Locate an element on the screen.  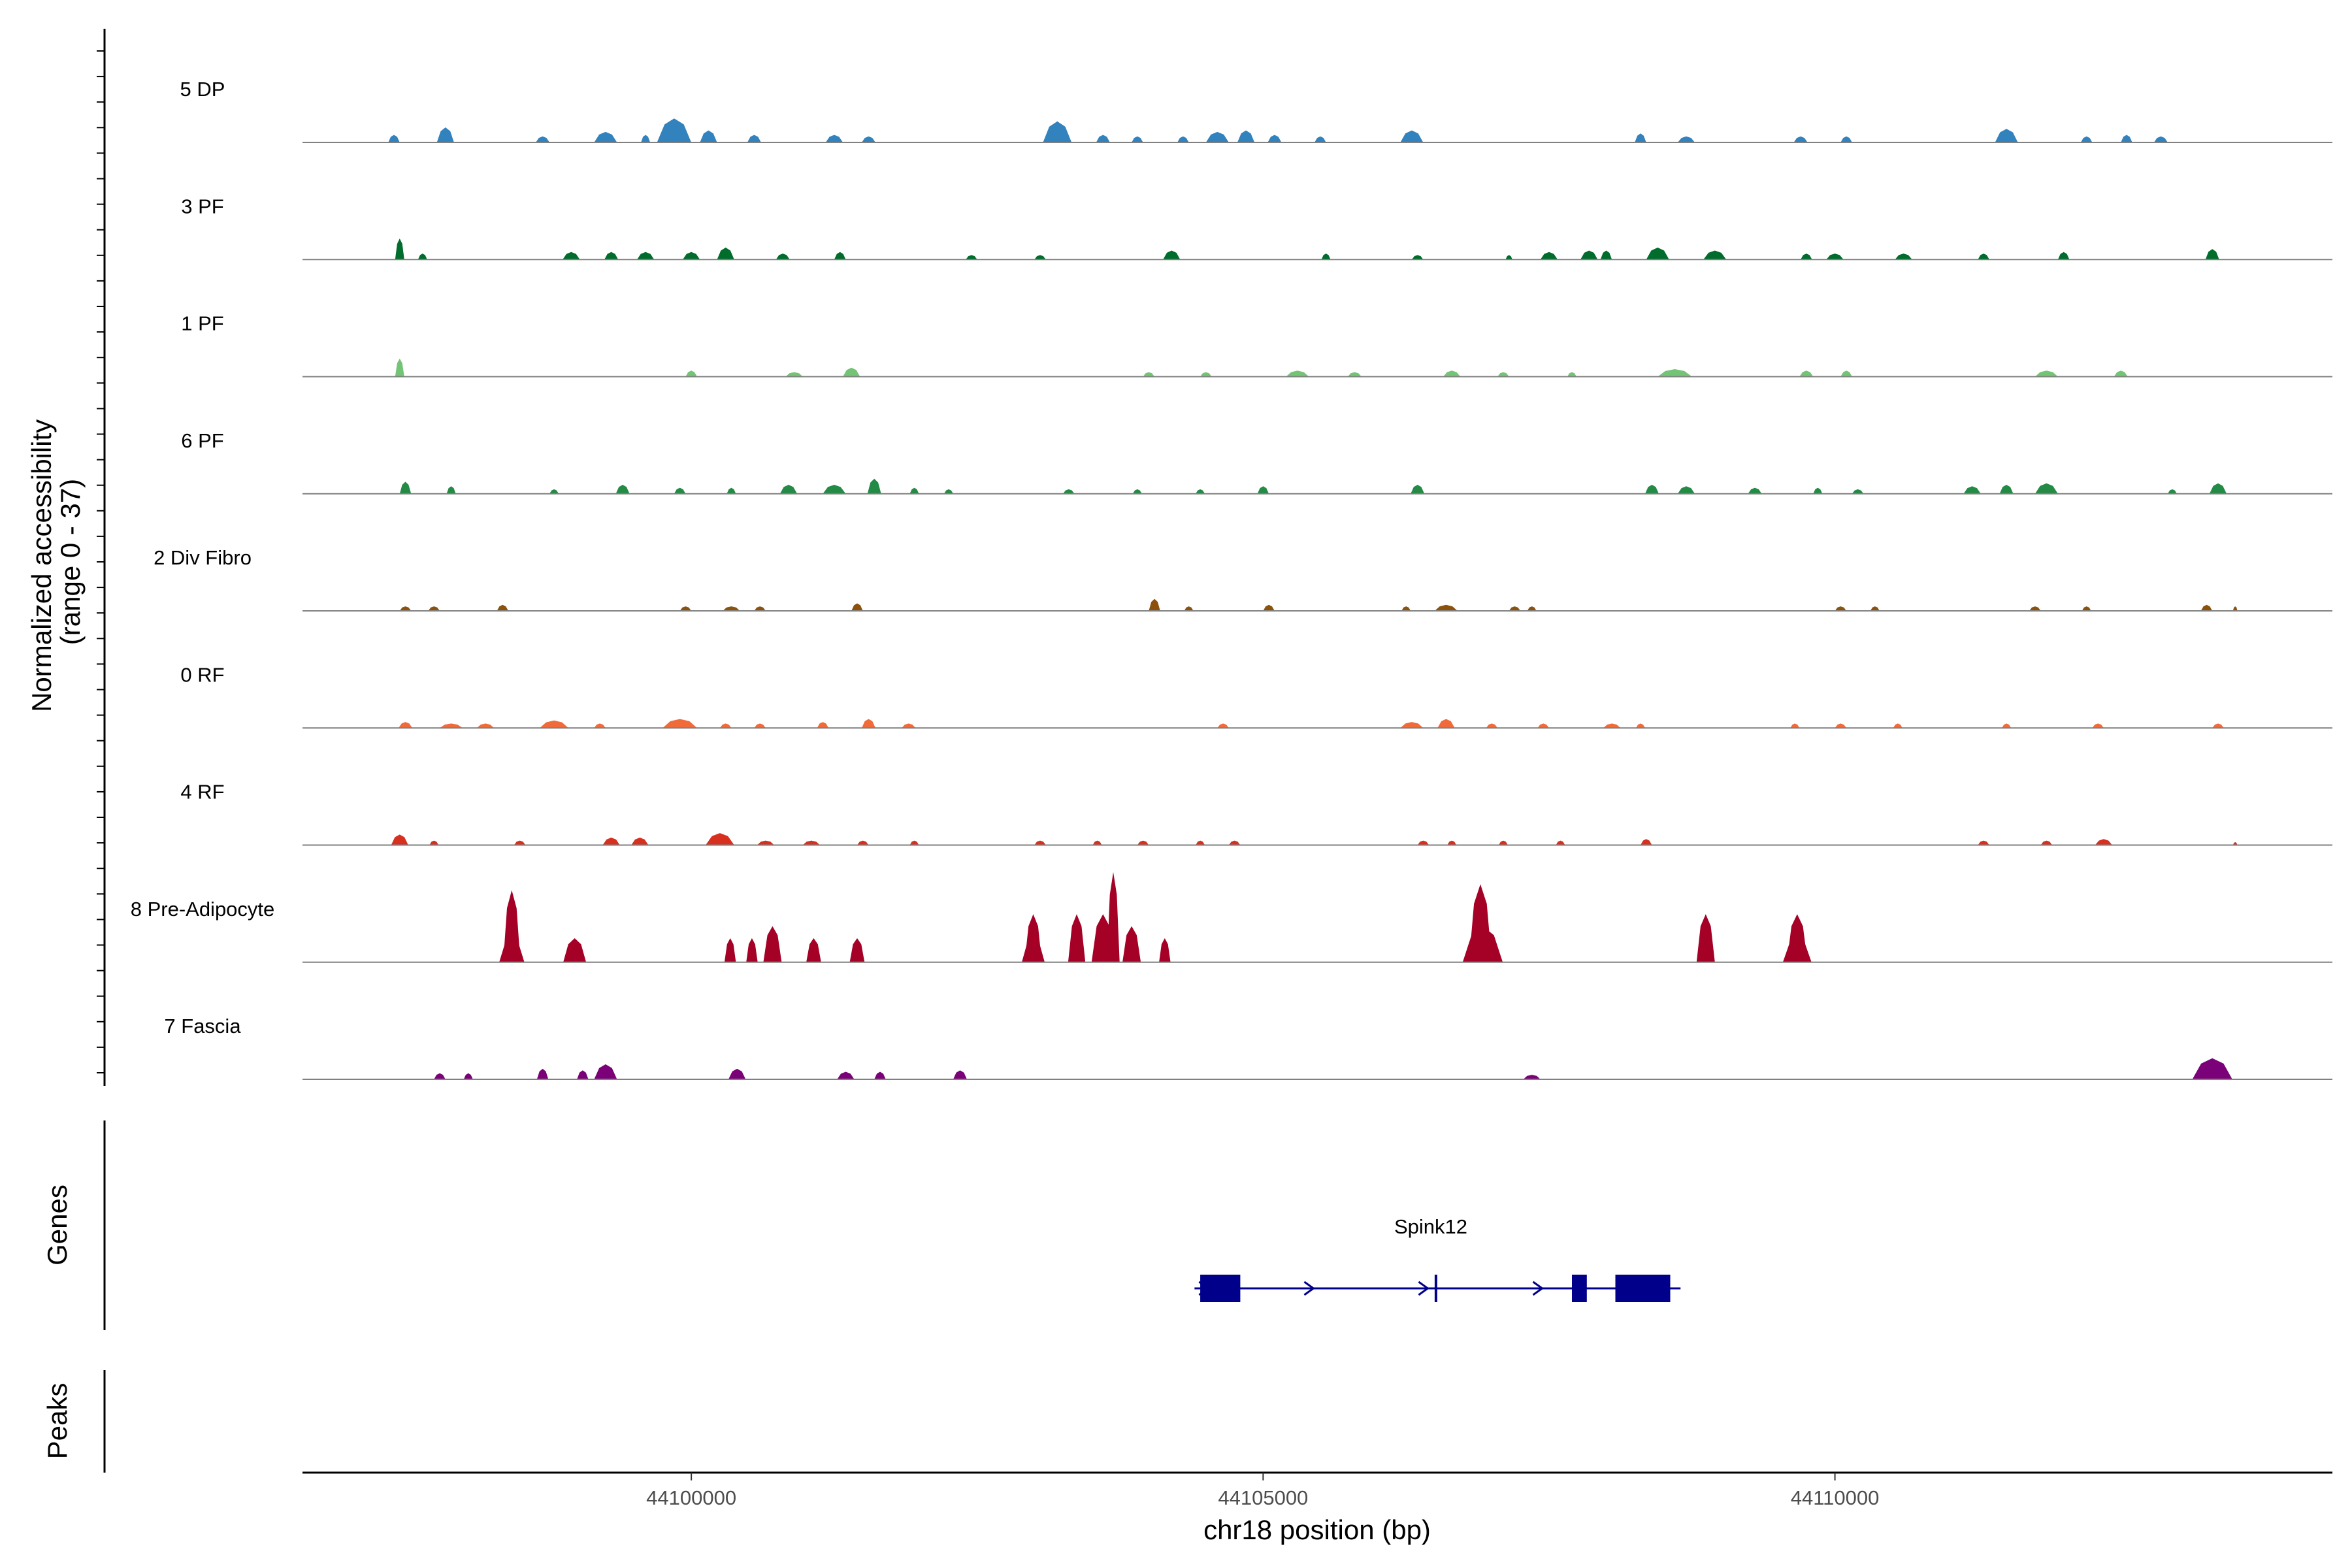
gene-spink12: Spink12 is located at coordinates (1437, 1258).